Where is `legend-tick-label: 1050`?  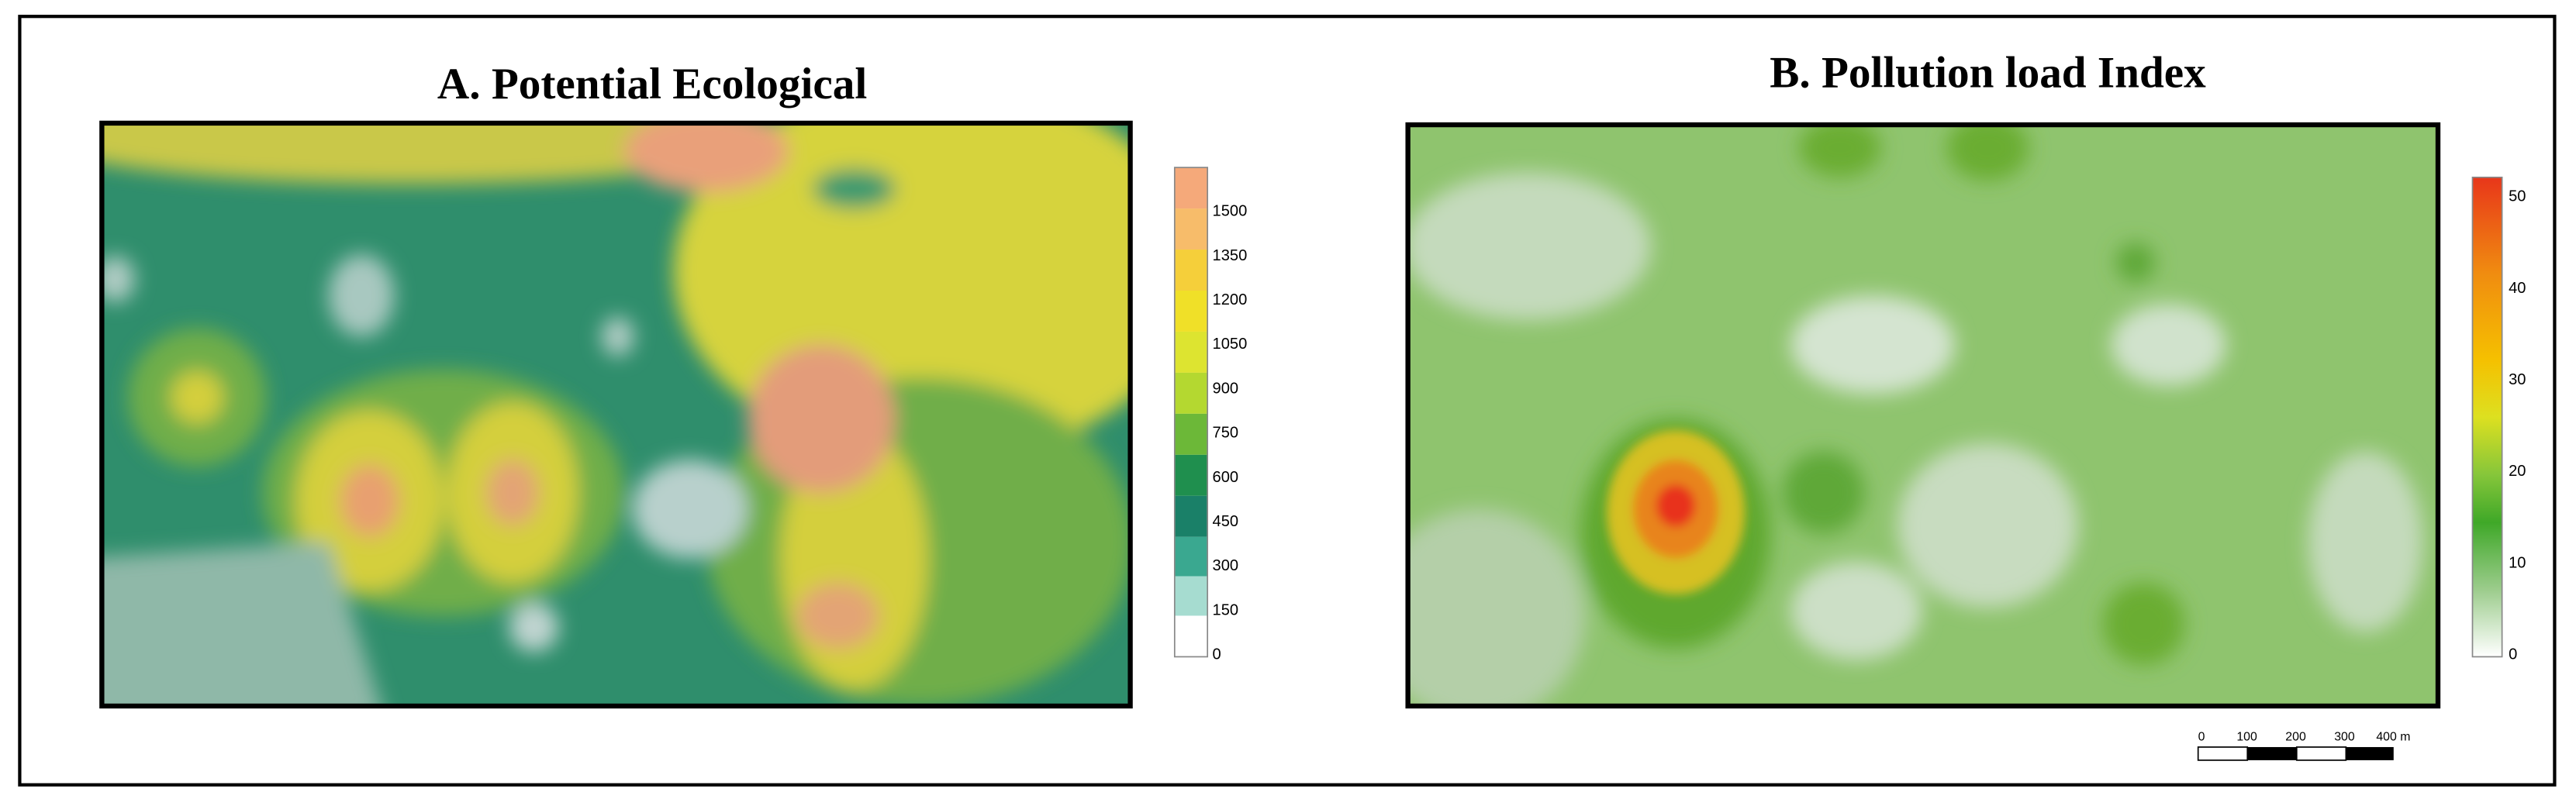 legend-tick-label: 1050 is located at coordinates (1230, 344).